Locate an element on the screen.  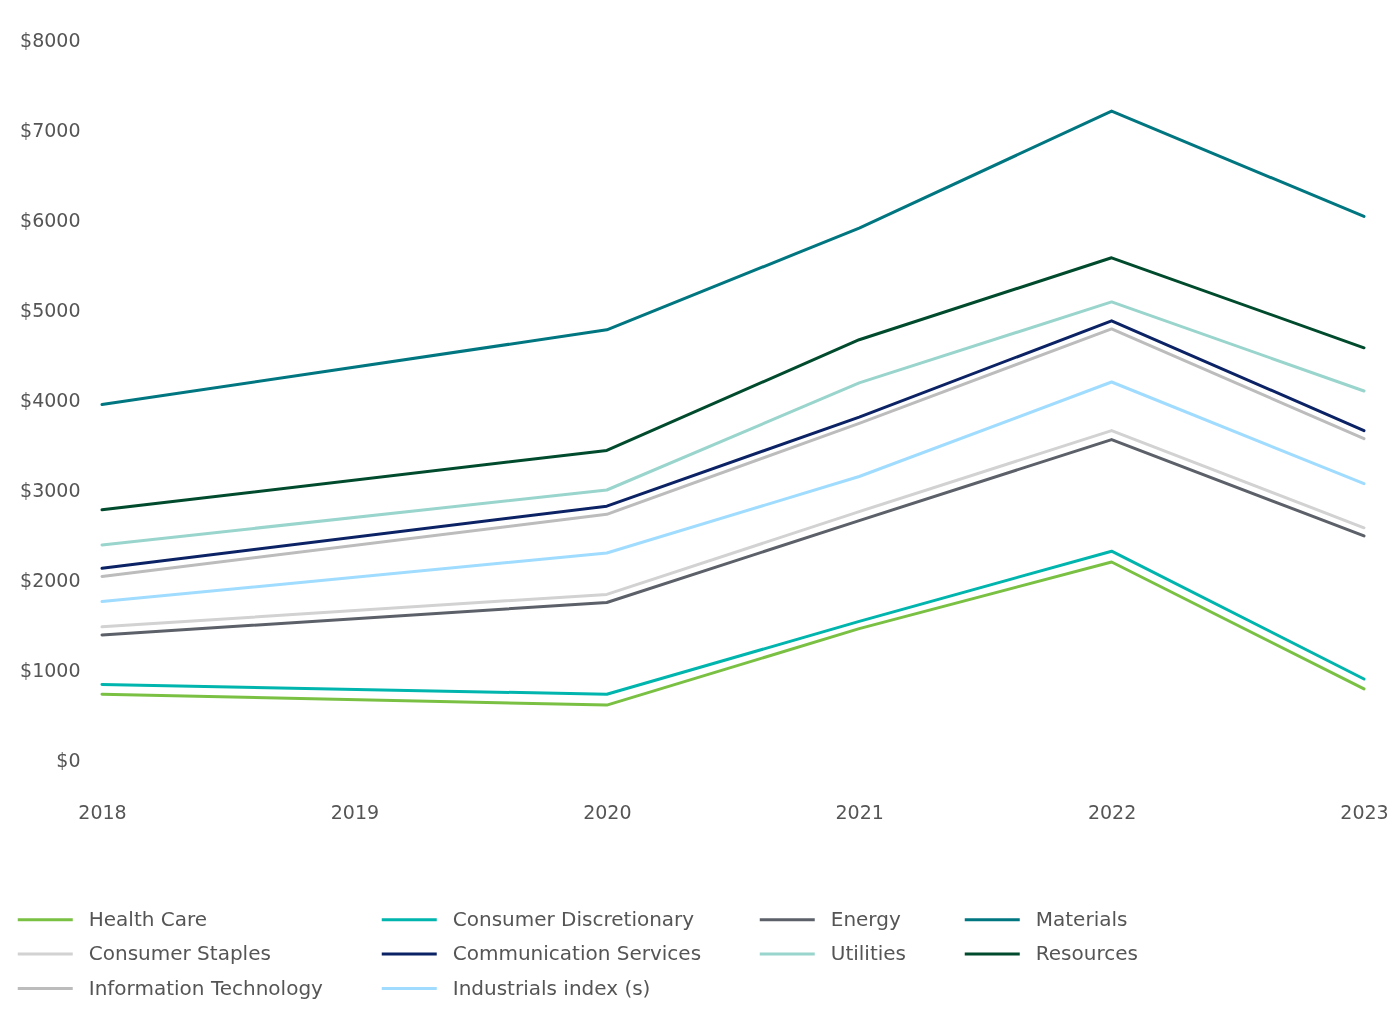
x-tick-label: 2021 is located at coordinates (859, 811).